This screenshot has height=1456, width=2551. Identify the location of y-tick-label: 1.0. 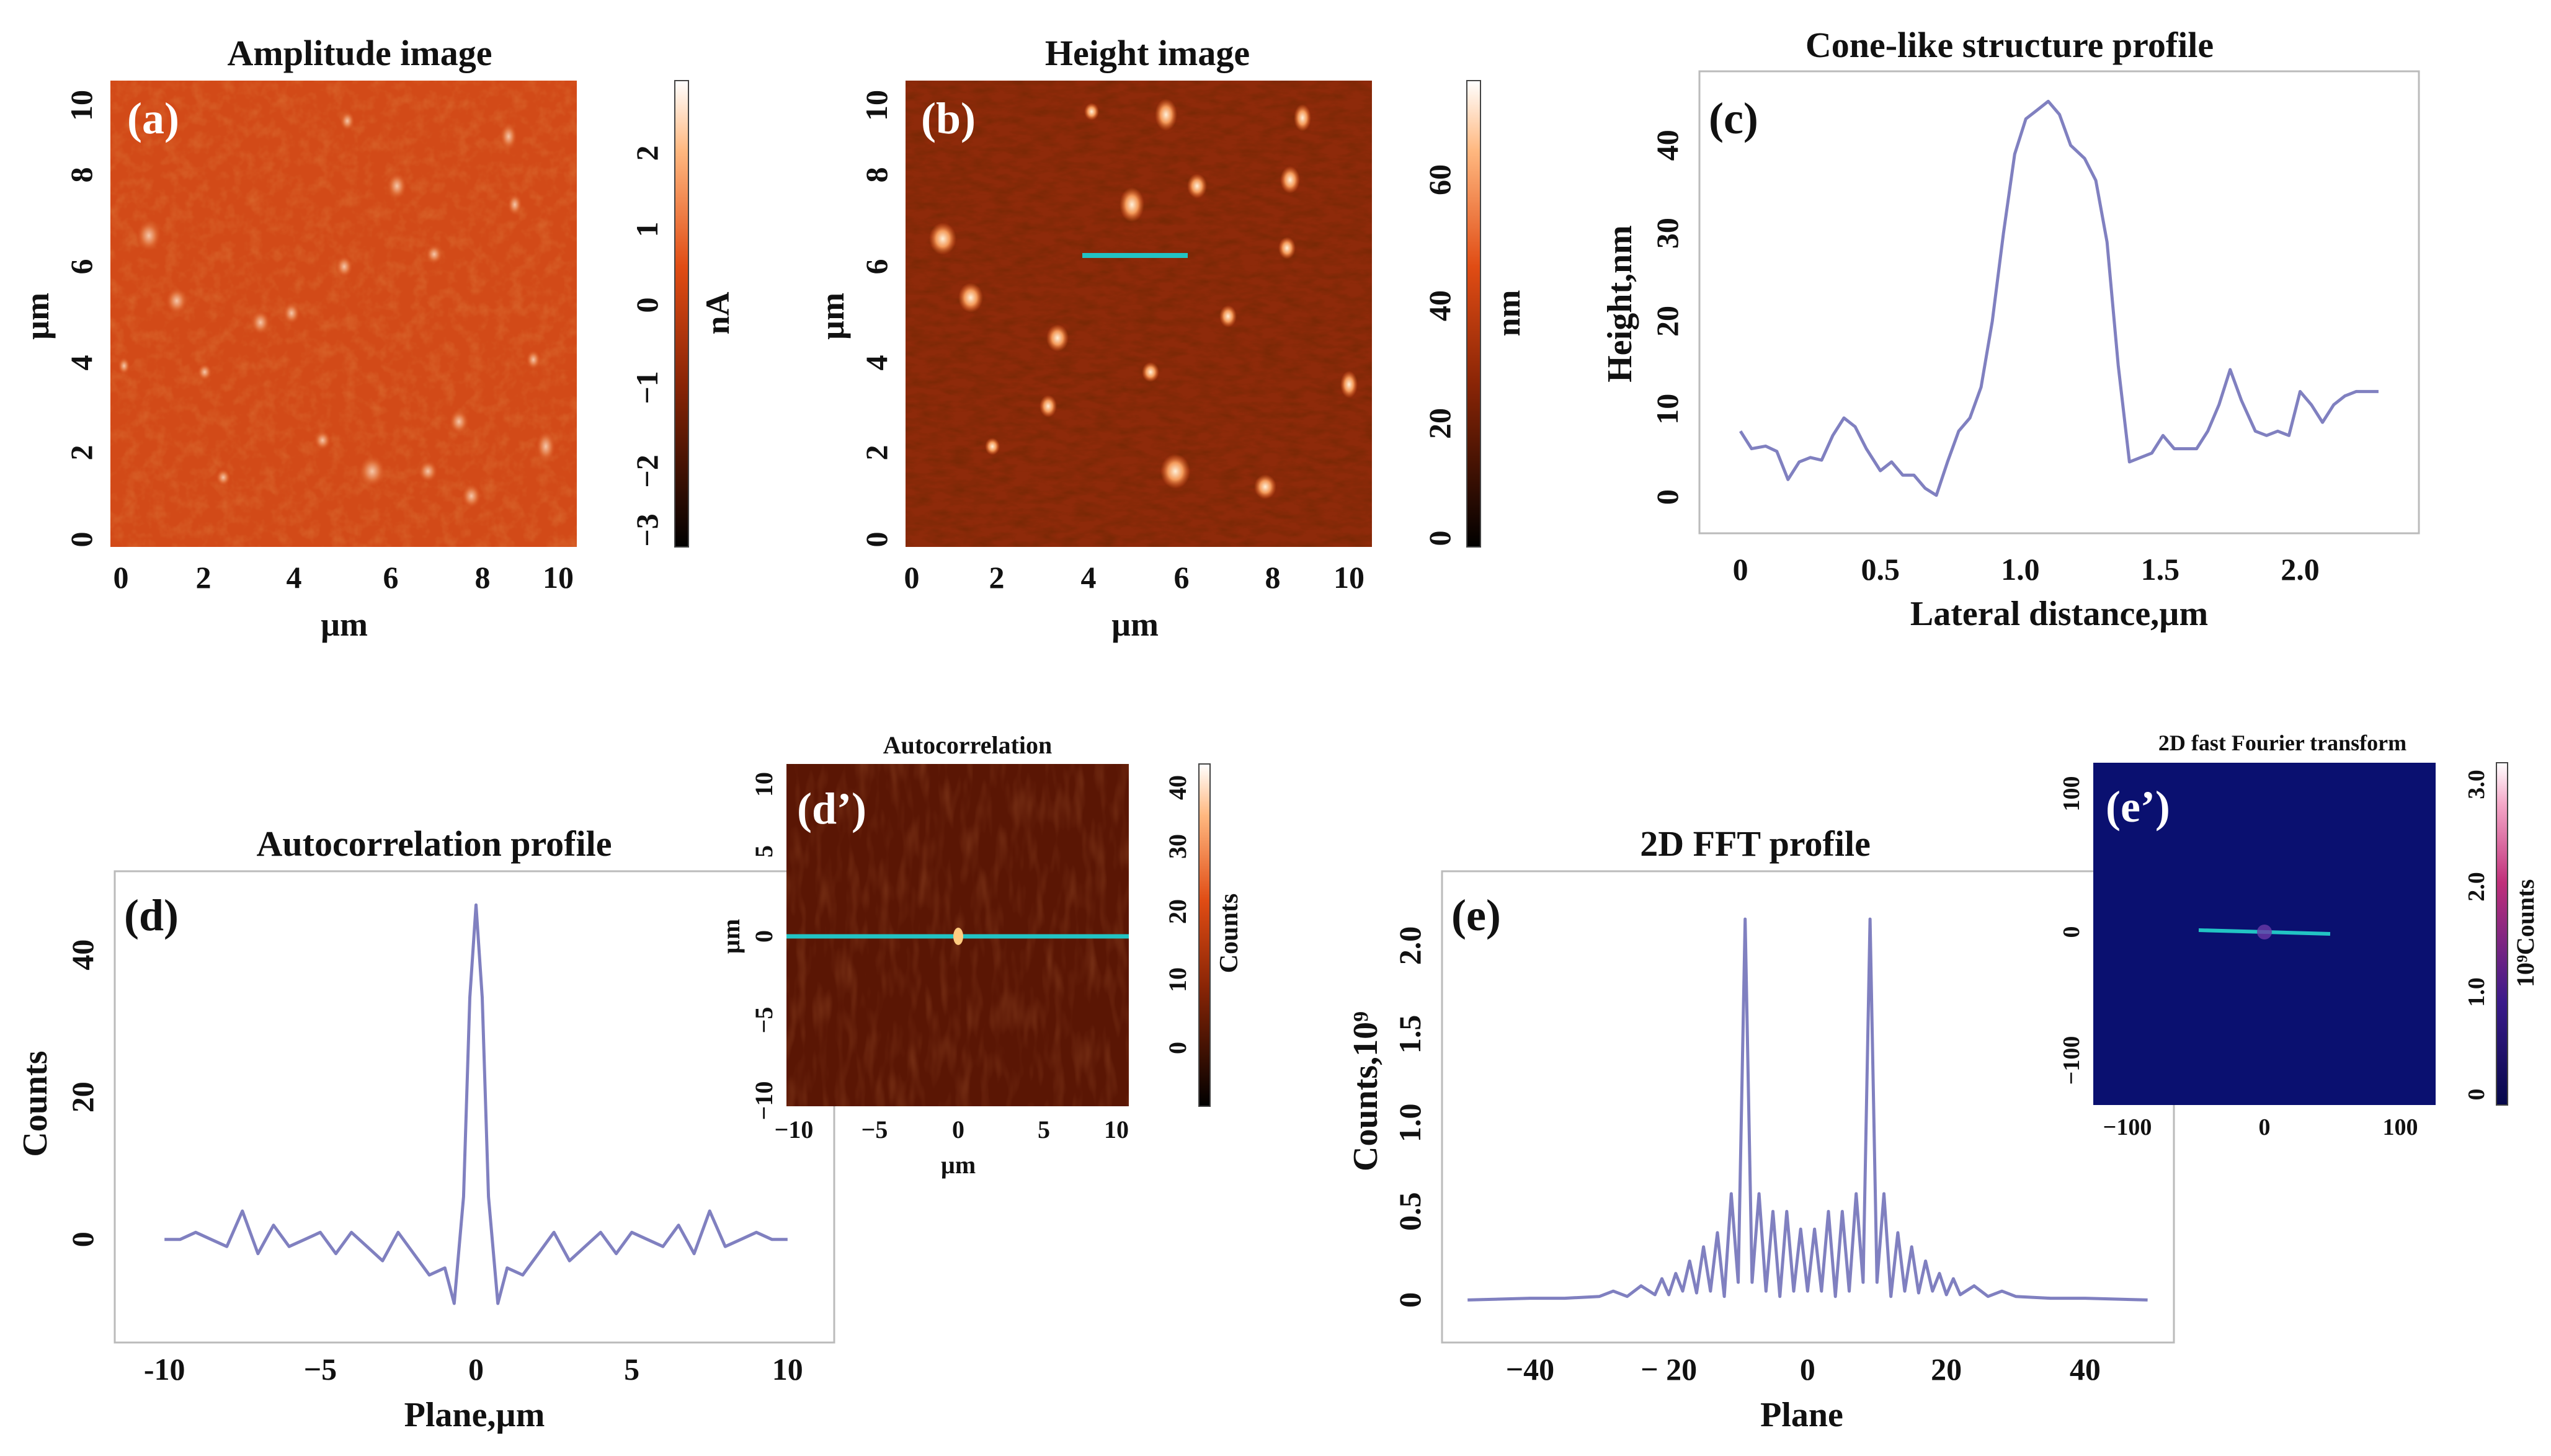
(1409, 1122).